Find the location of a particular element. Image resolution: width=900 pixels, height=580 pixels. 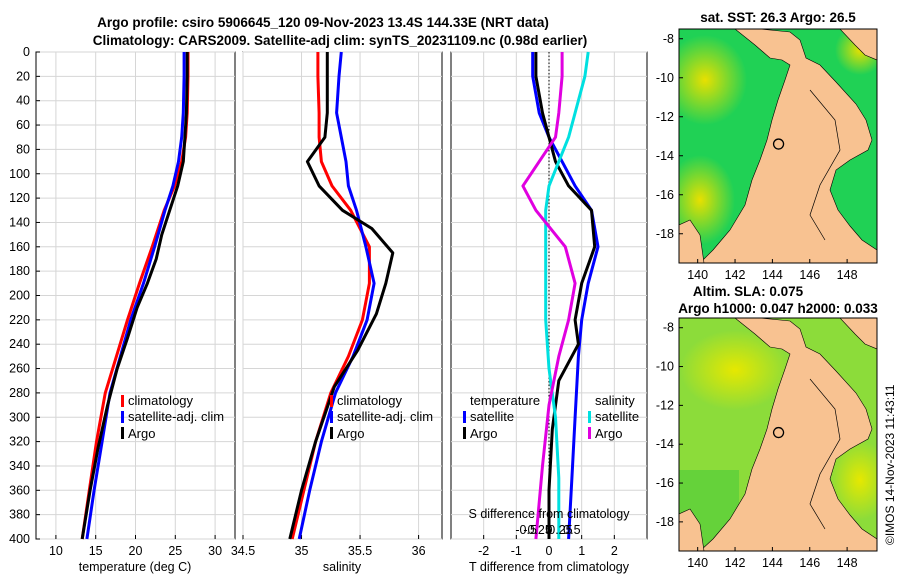

sla-argo-marker is located at coordinates (778, 432).